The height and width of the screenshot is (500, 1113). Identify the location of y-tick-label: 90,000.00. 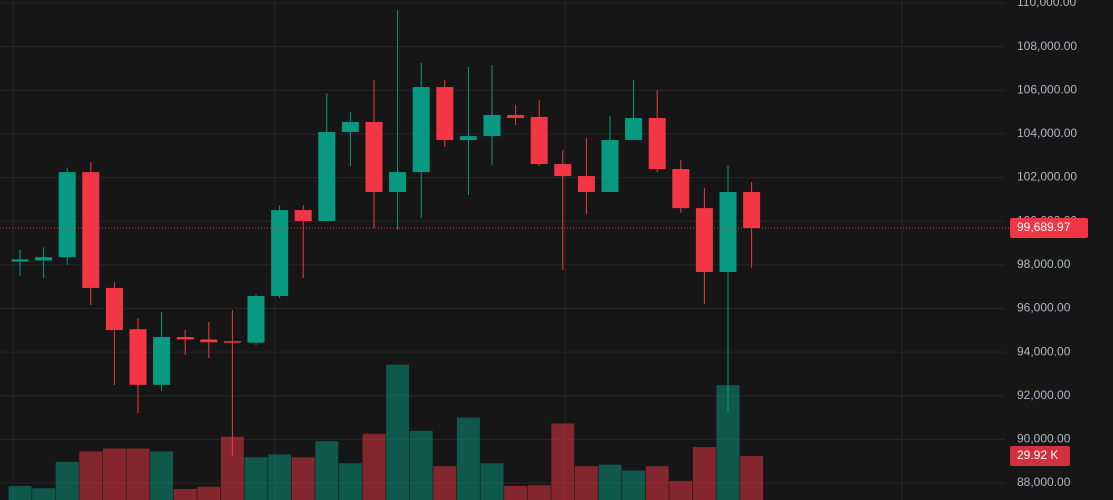
(1044, 439).